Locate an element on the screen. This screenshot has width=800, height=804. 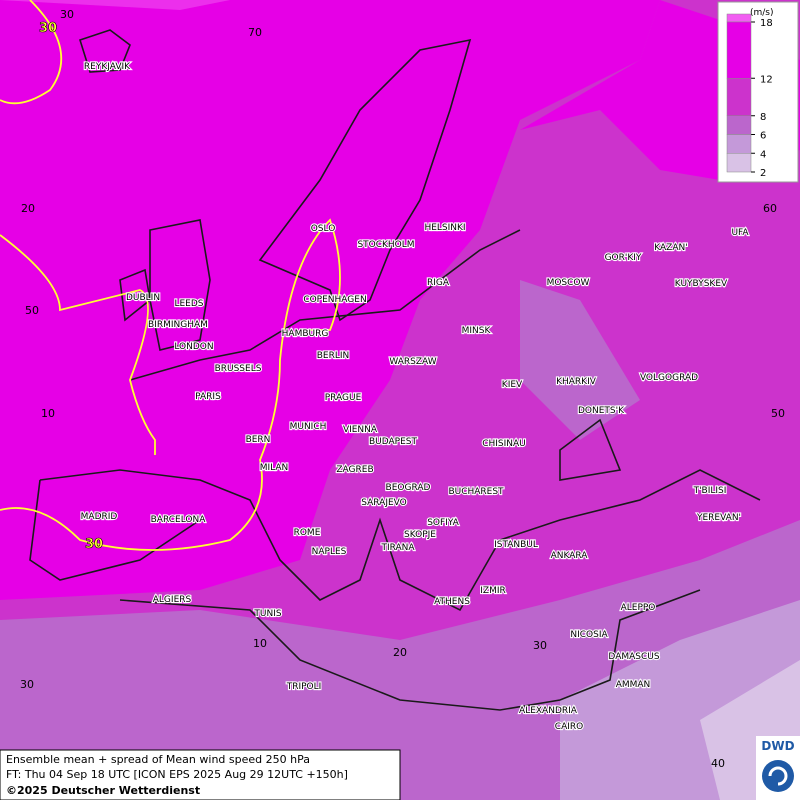
city-label: RIGA is located at coordinates (438, 283).